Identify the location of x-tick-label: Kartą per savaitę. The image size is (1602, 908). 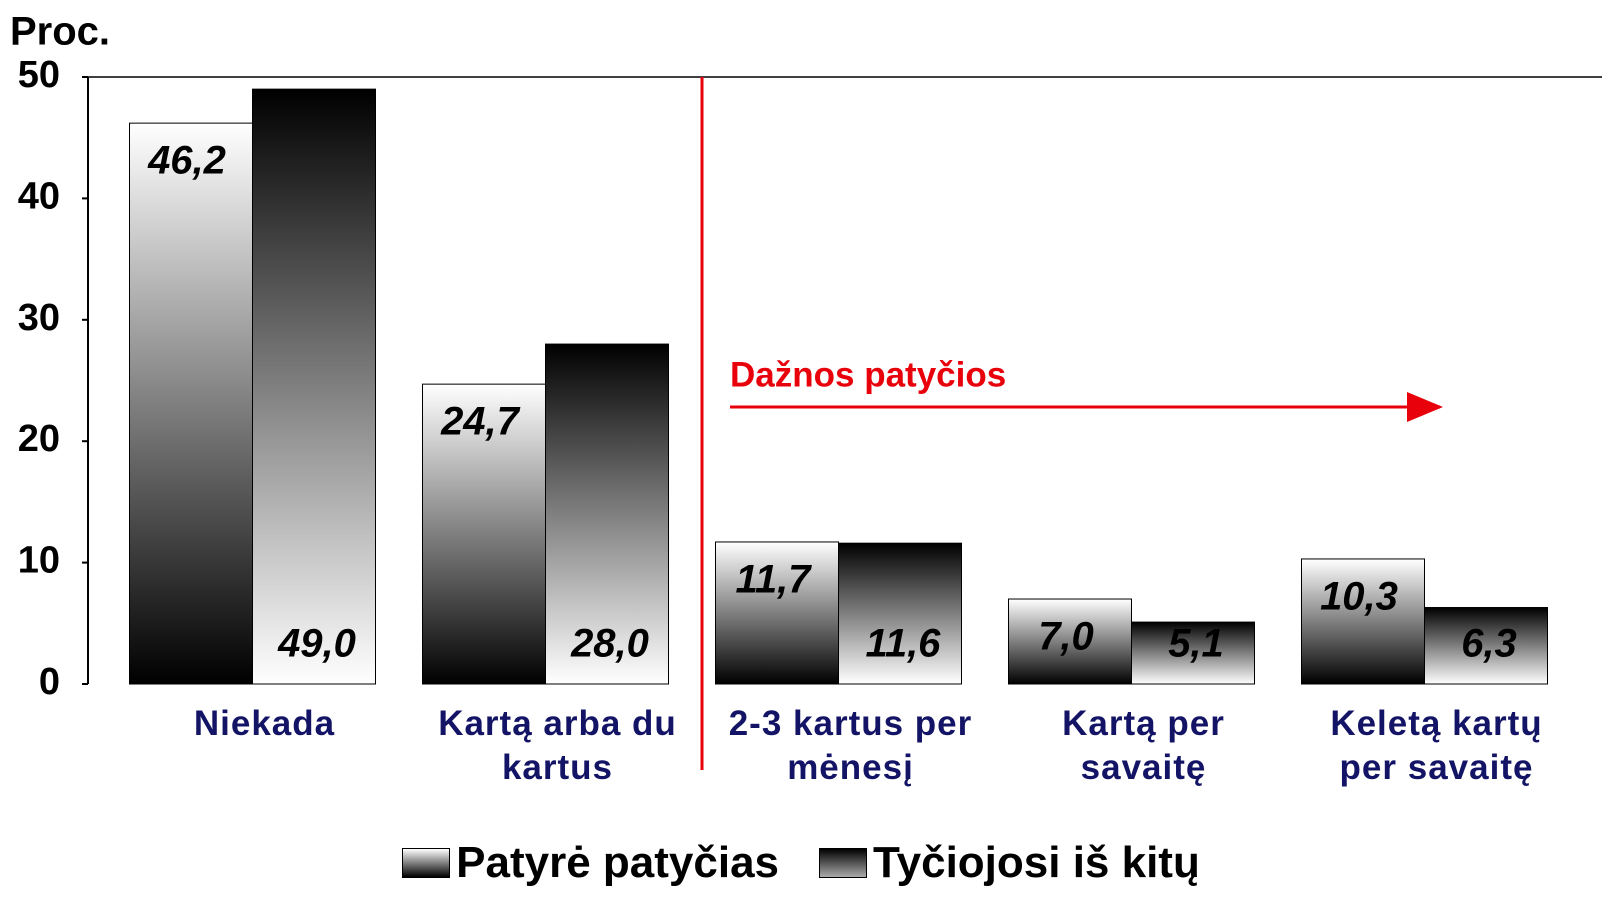
(1143, 745).